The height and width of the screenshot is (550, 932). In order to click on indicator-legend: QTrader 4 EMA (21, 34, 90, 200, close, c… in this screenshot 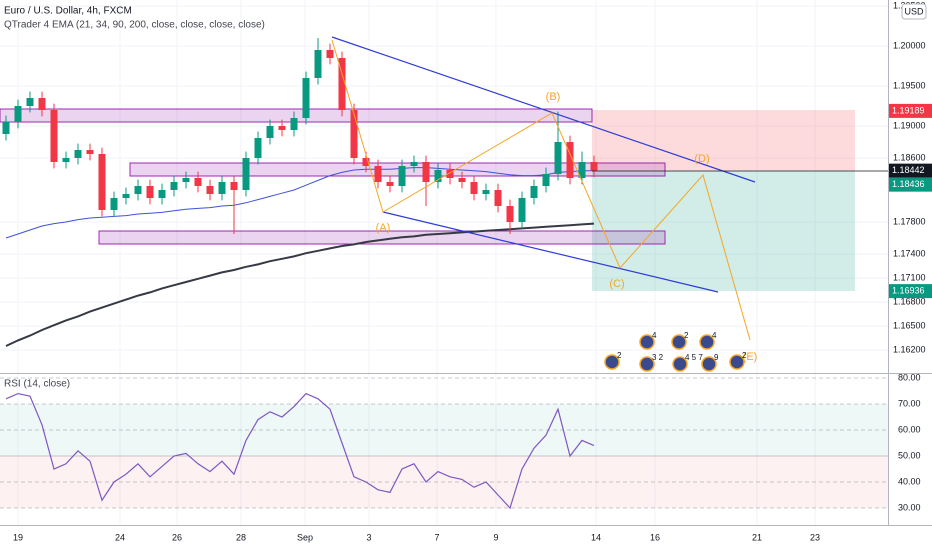, I will do `click(134, 25)`.